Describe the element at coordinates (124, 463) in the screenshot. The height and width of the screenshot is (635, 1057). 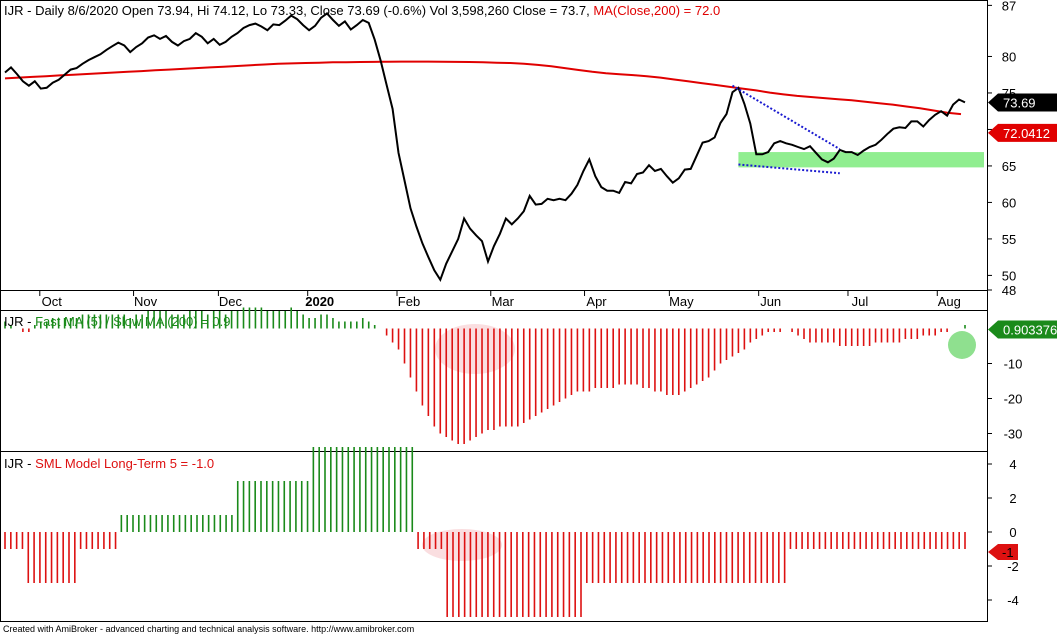
I see `sml-title-label: SML Model Long-Term 5 = -1.0` at that location.